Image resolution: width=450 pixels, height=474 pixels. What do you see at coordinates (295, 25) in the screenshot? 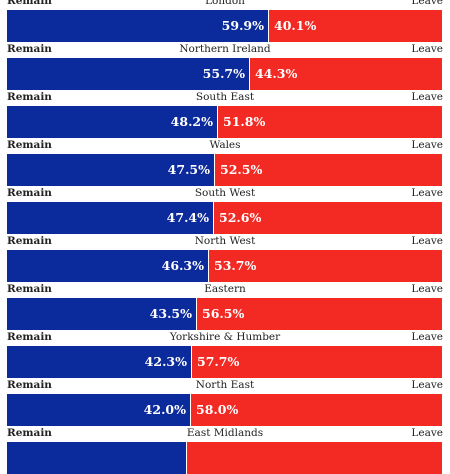
I see `leave-value-label: 40.1%` at bounding box center [295, 25].